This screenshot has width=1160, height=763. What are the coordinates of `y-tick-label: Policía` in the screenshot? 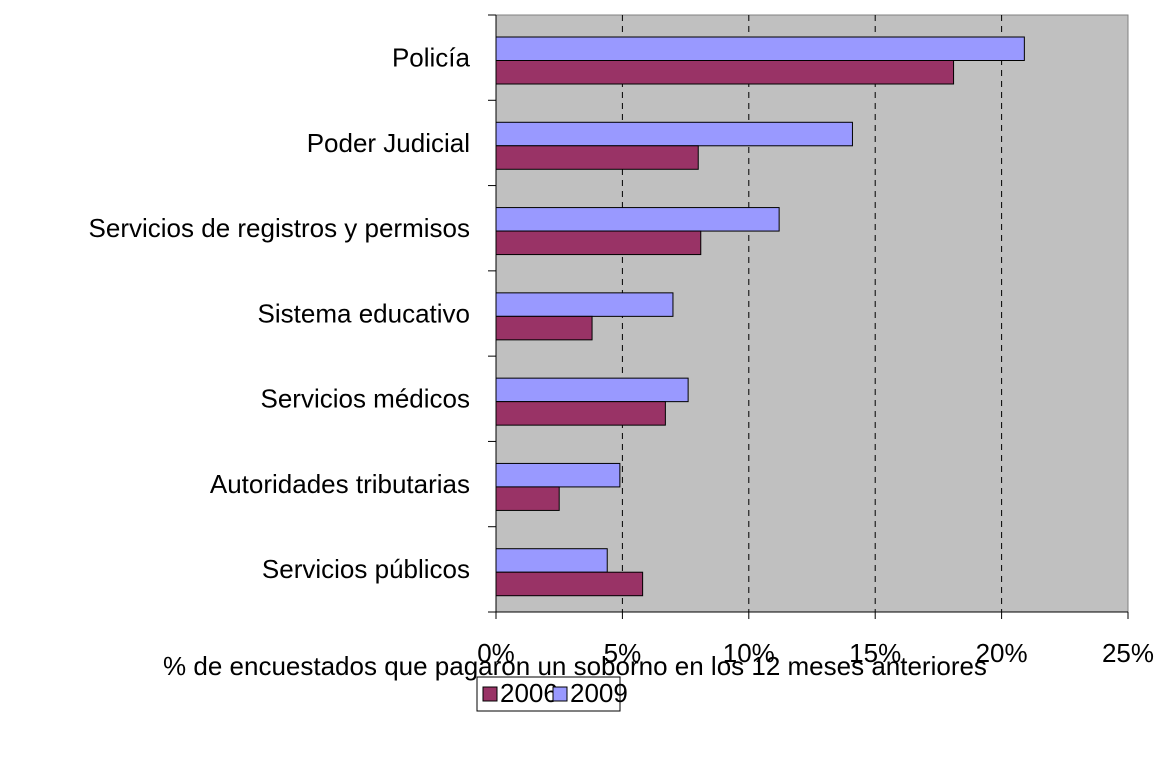 It's located at (431, 58).